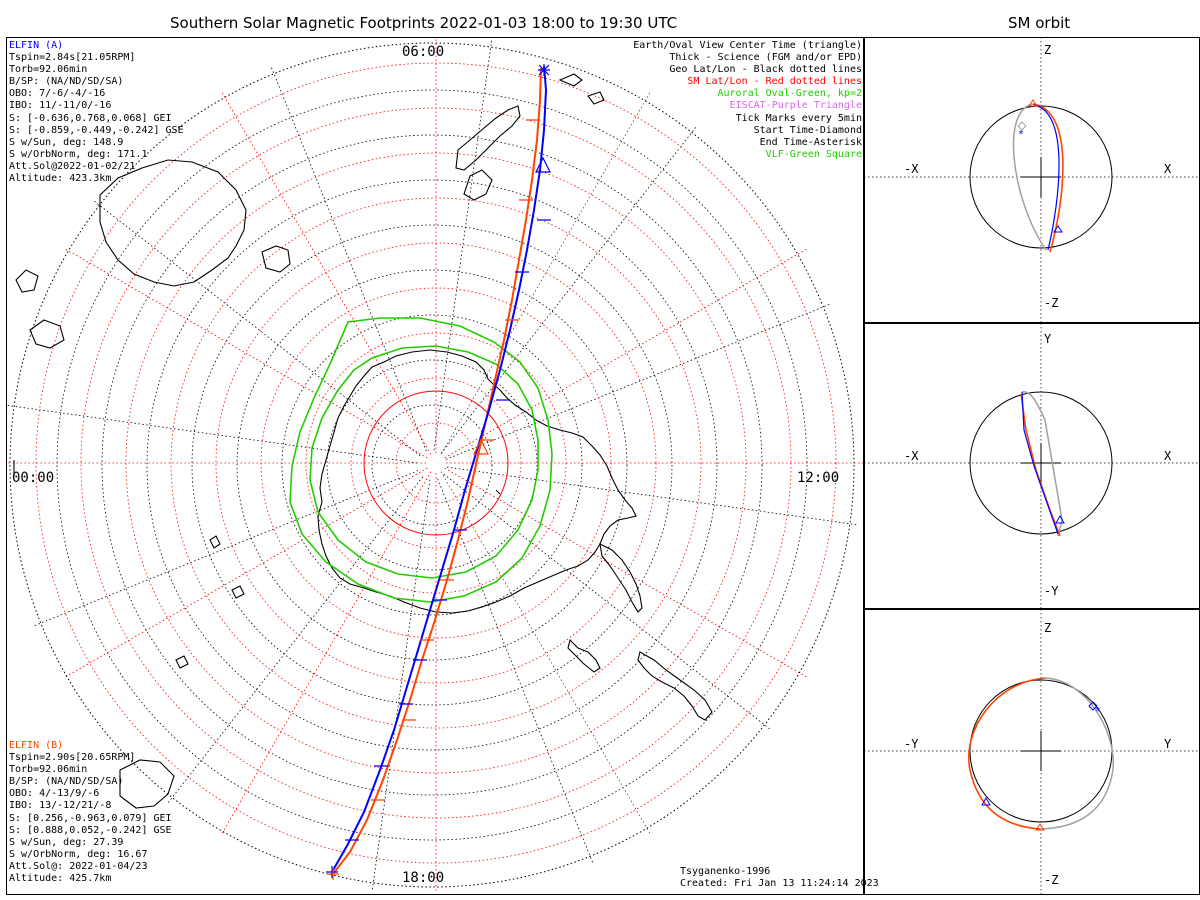 This screenshot has width=1200, height=900. Describe the element at coordinates (807, 130) in the screenshot. I see `legend-item: Start Time-Diamond` at that location.